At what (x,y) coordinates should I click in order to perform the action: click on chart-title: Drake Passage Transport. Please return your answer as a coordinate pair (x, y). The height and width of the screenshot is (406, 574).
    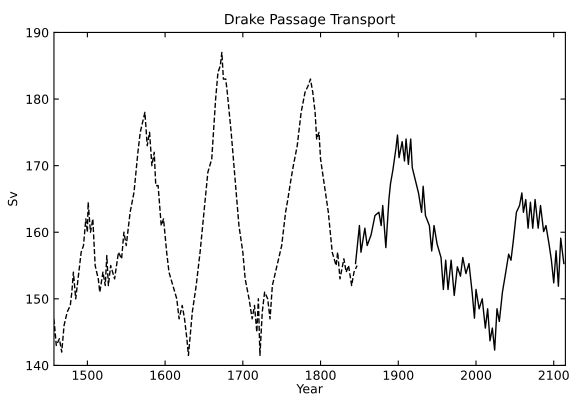
    Looking at the image, I should click on (310, 21).